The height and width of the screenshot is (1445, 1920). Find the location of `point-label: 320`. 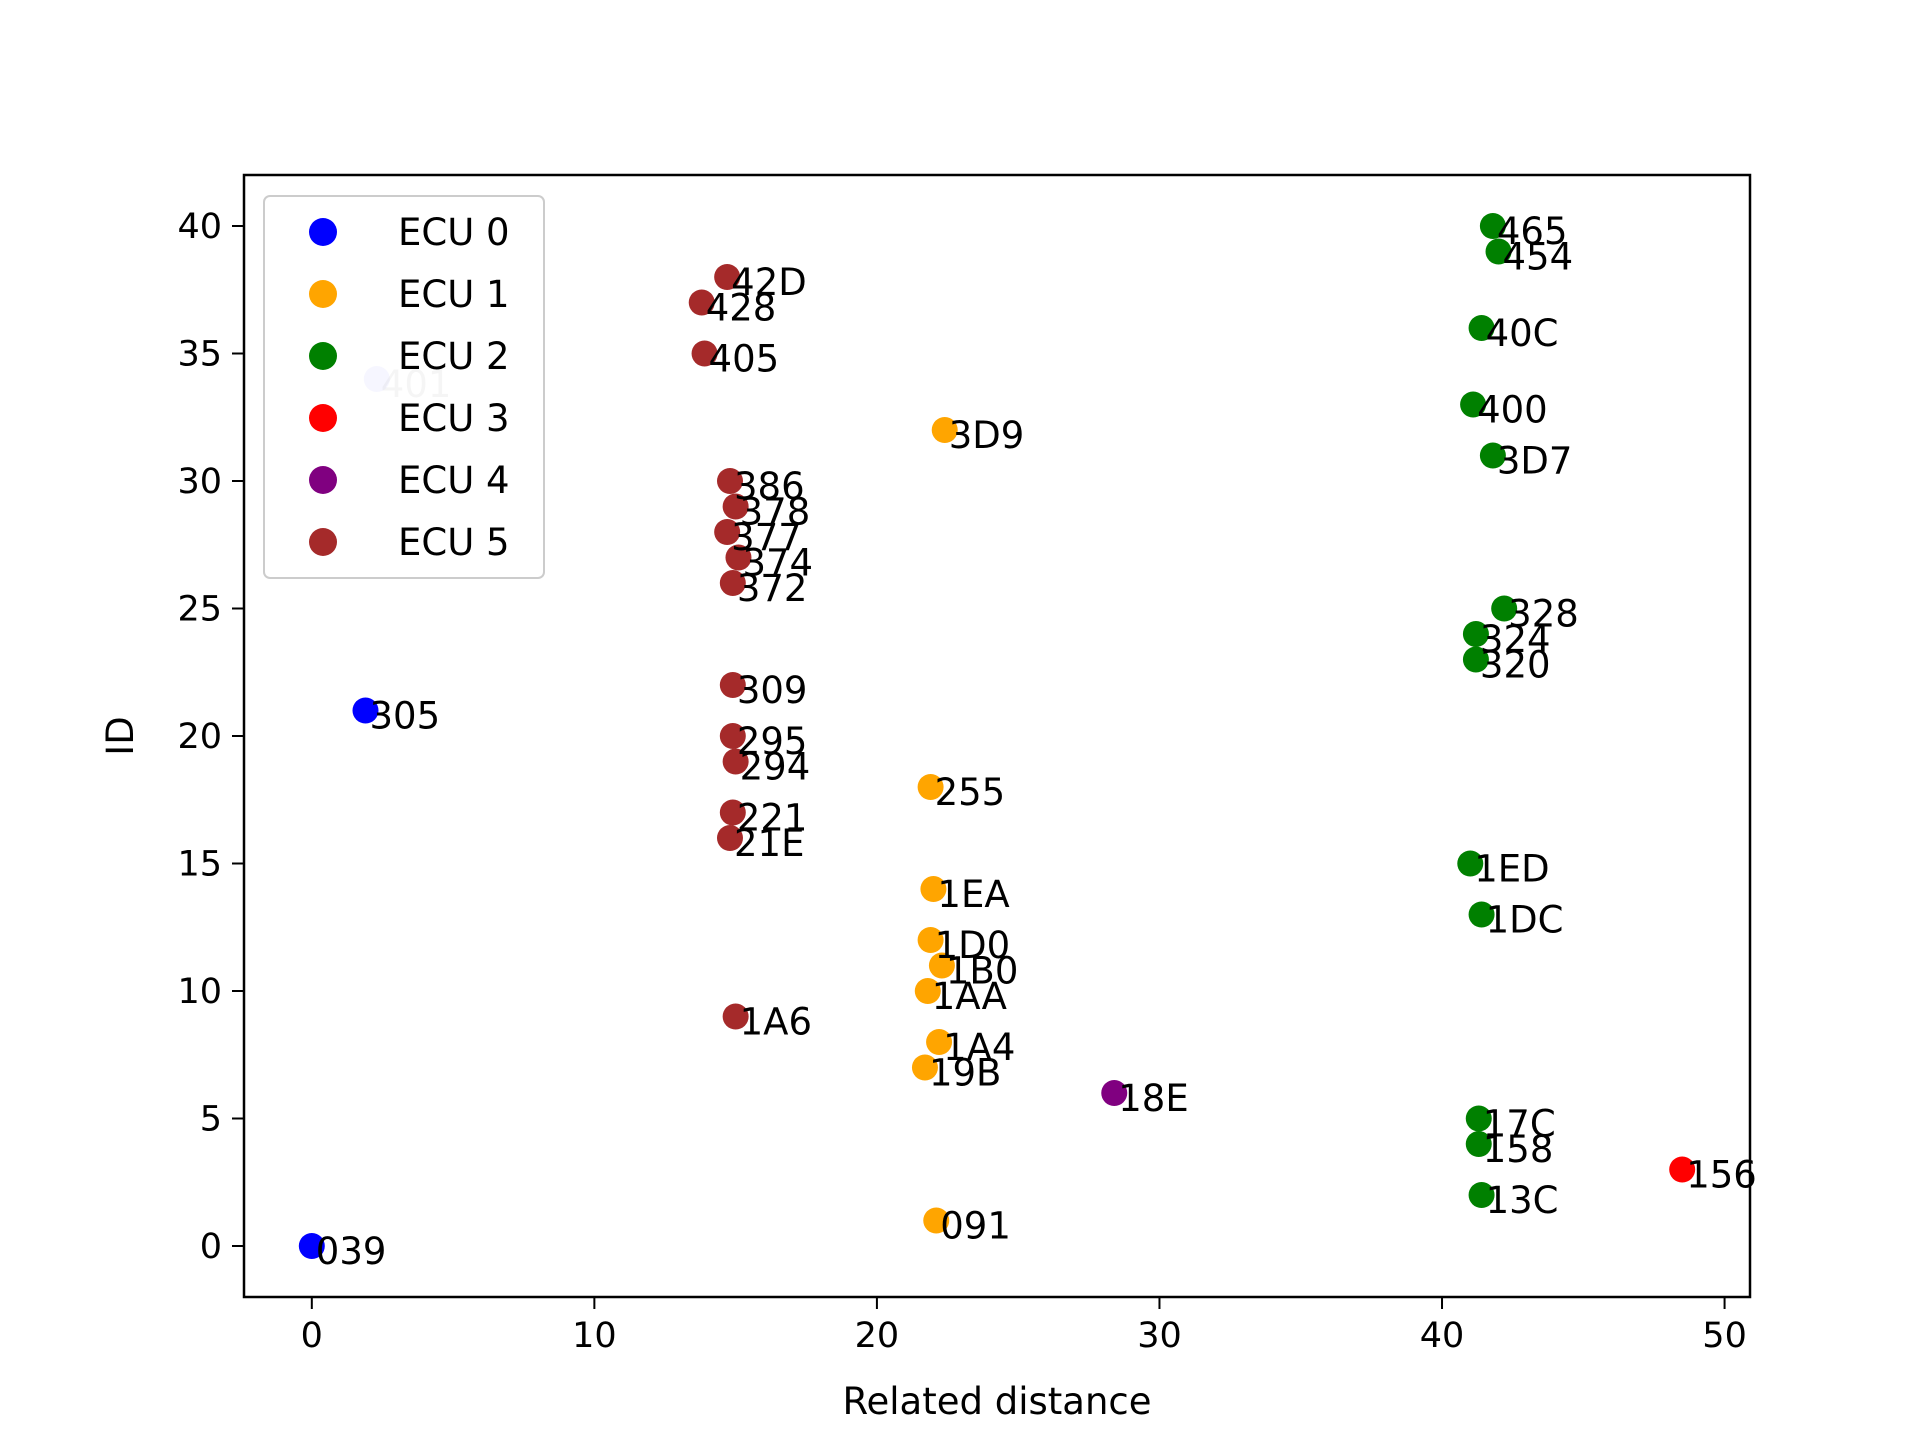

point-label: 320 is located at coordinates (1515, 665).